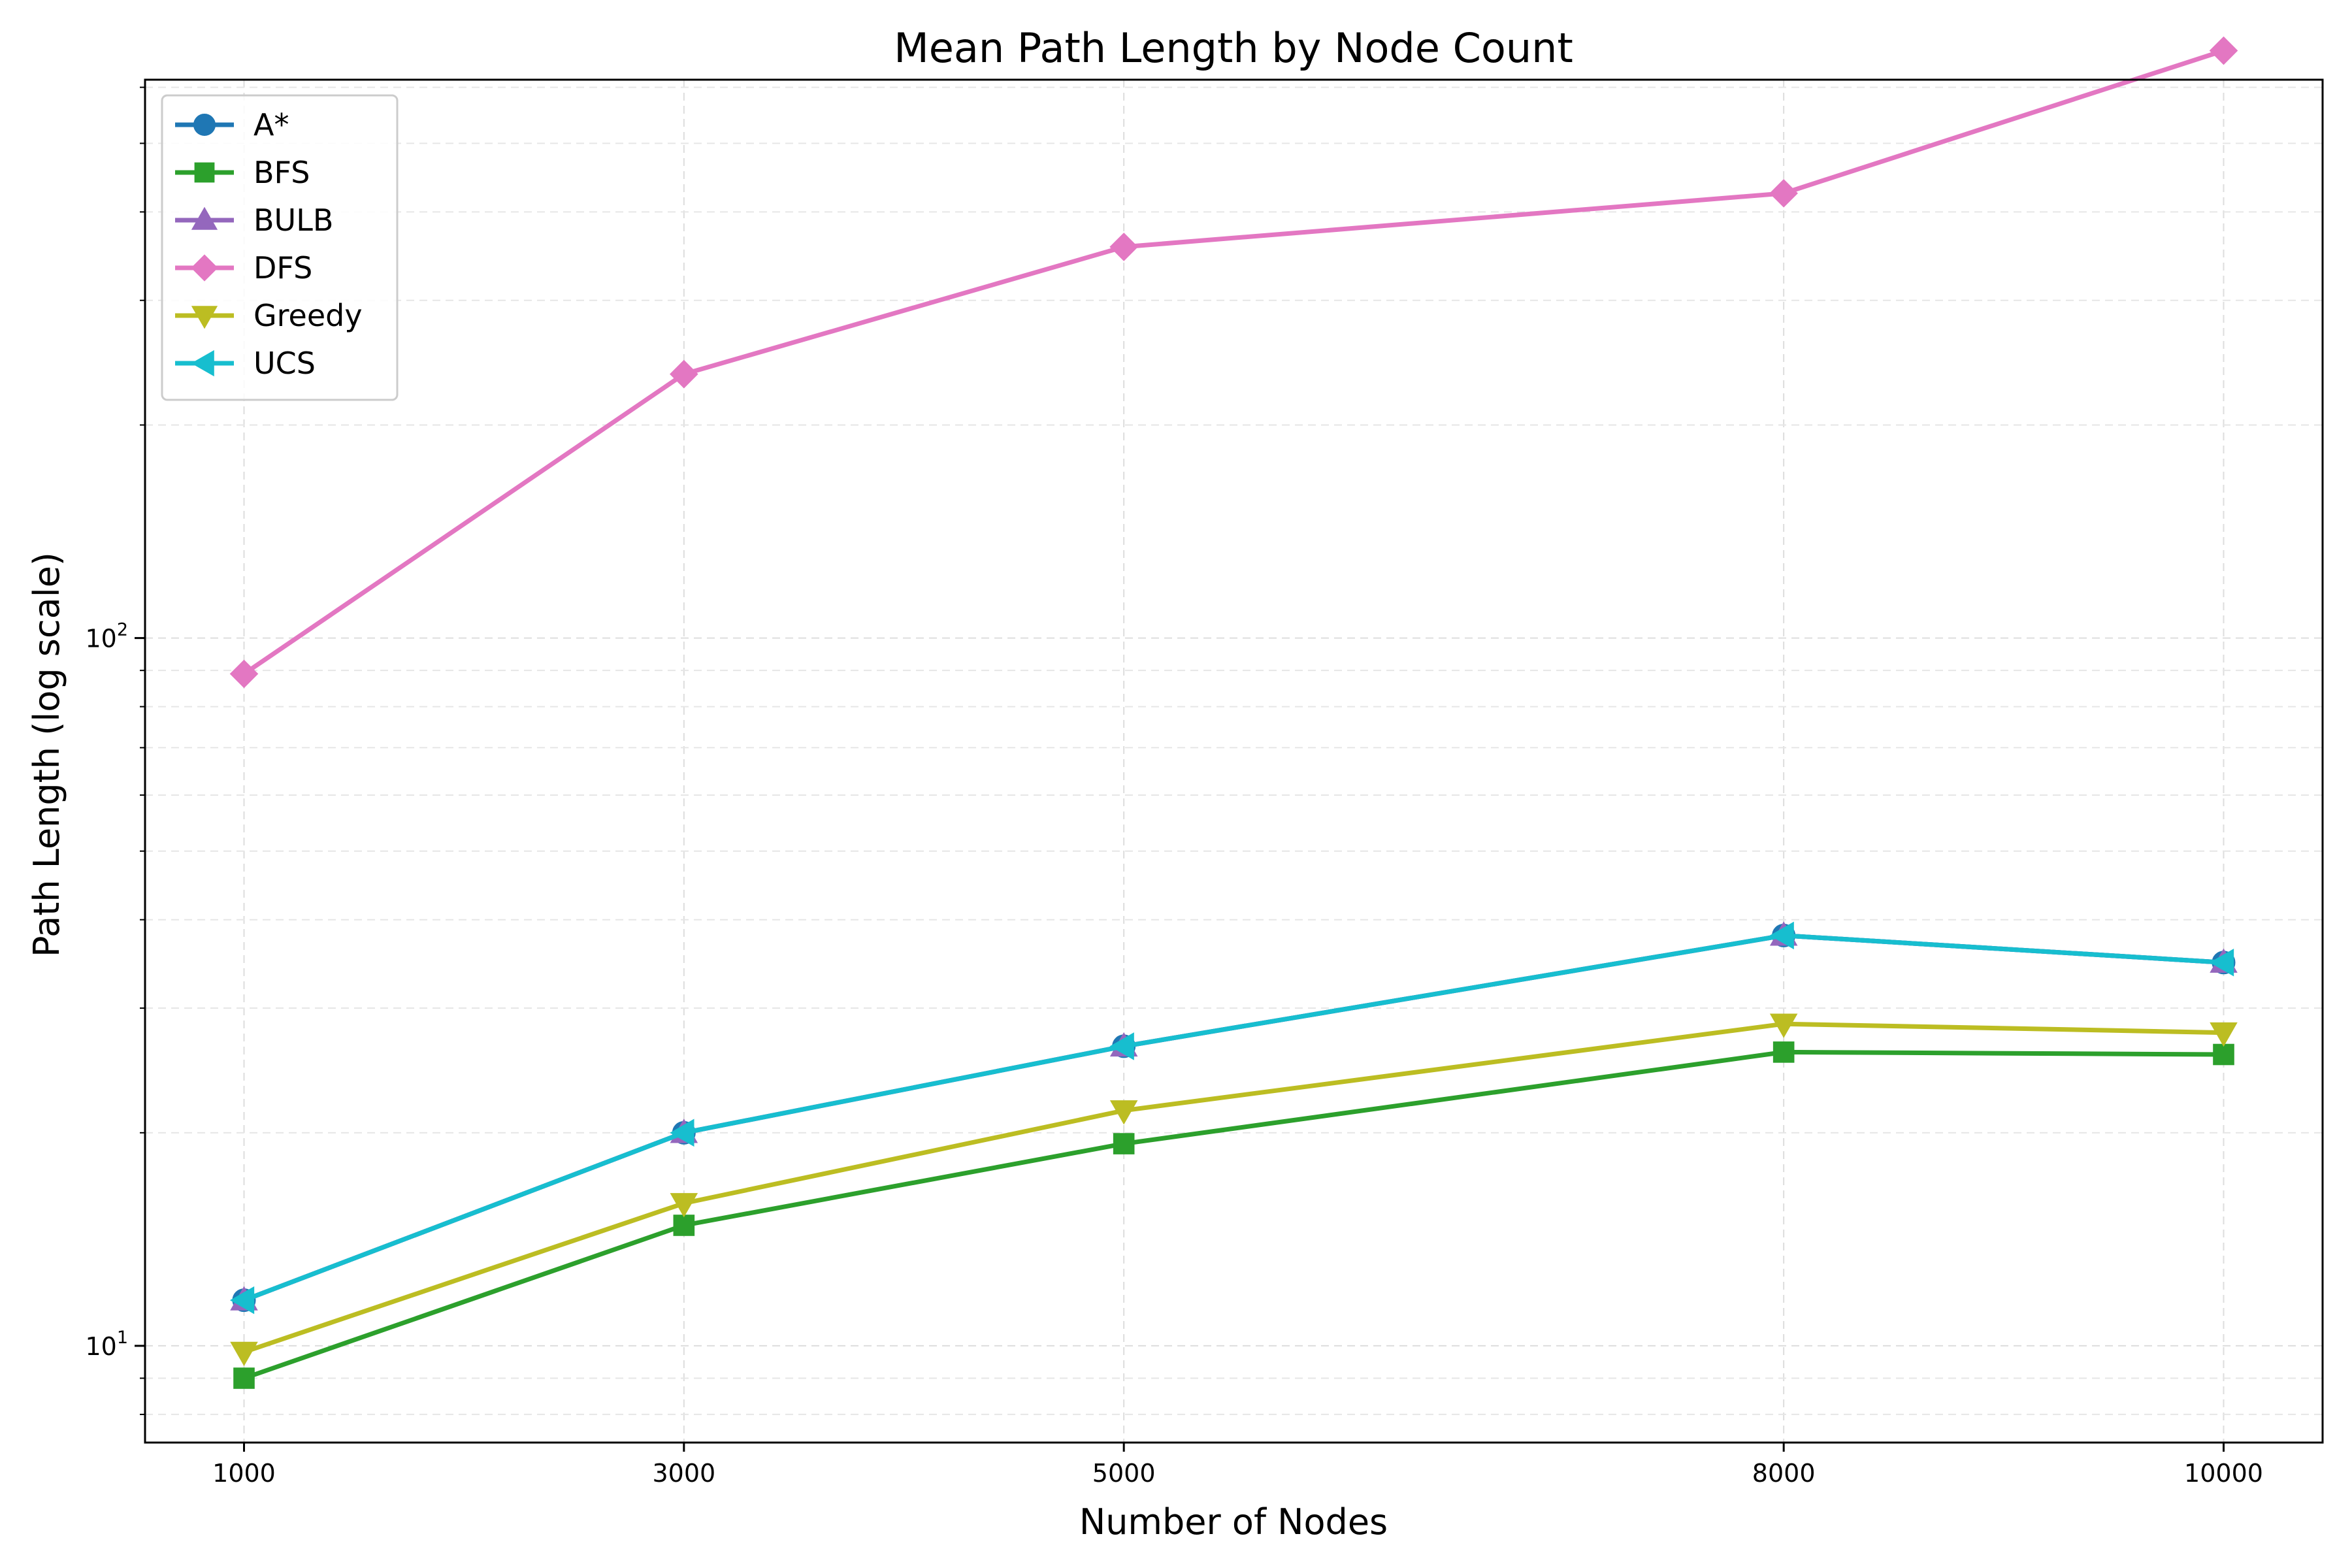 This screenshot has height=1568, width=2352. I want to click on x-tick-label: 8000, so click(1784, 1473).